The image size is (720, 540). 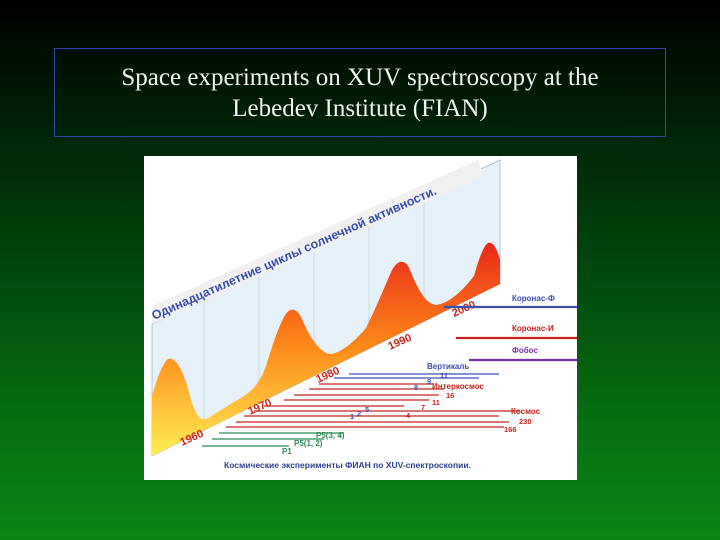 I want to click on label-kosmos: Космос, so click(x=526, y=411).